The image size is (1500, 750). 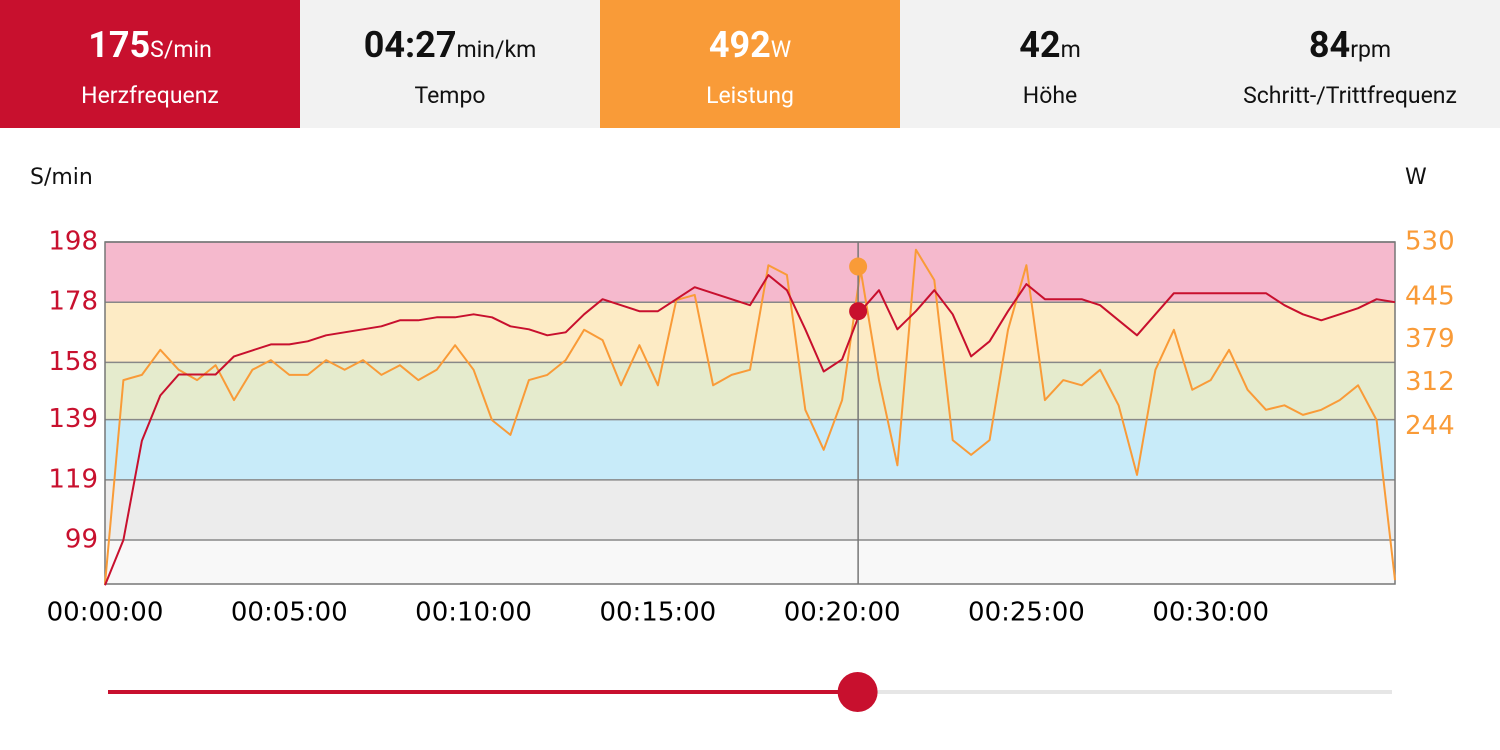 What do you see at coordinates (1026, 613) in the screenshot?
I see `x-tick-label: 00:25:00` at bounding box center [1026, 613].